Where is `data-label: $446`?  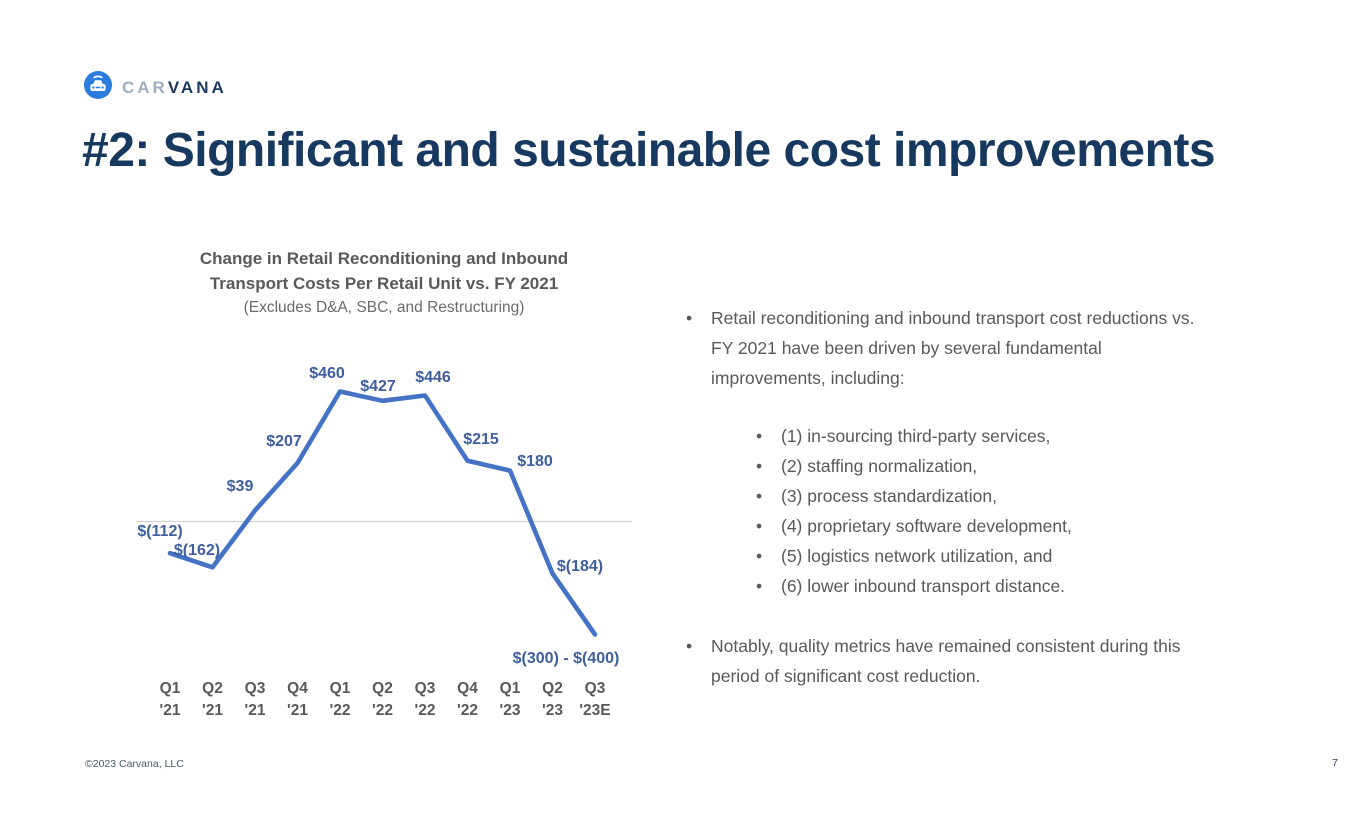 data-label: $446 is located at coordinates (433, 377).